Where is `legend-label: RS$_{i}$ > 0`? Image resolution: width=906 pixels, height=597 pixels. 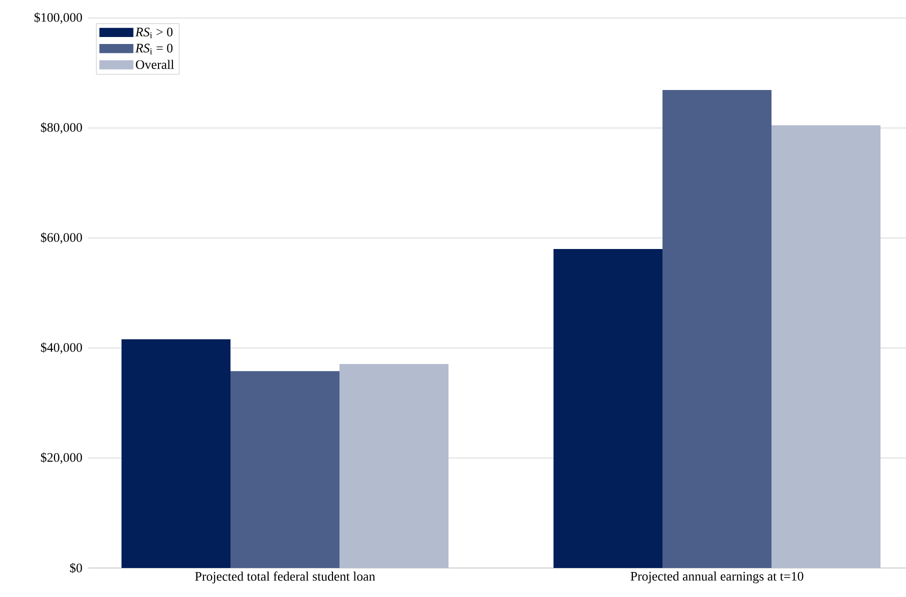 legend-label: RS$_{i}$ > 0 is located at coordinates (154, 33).